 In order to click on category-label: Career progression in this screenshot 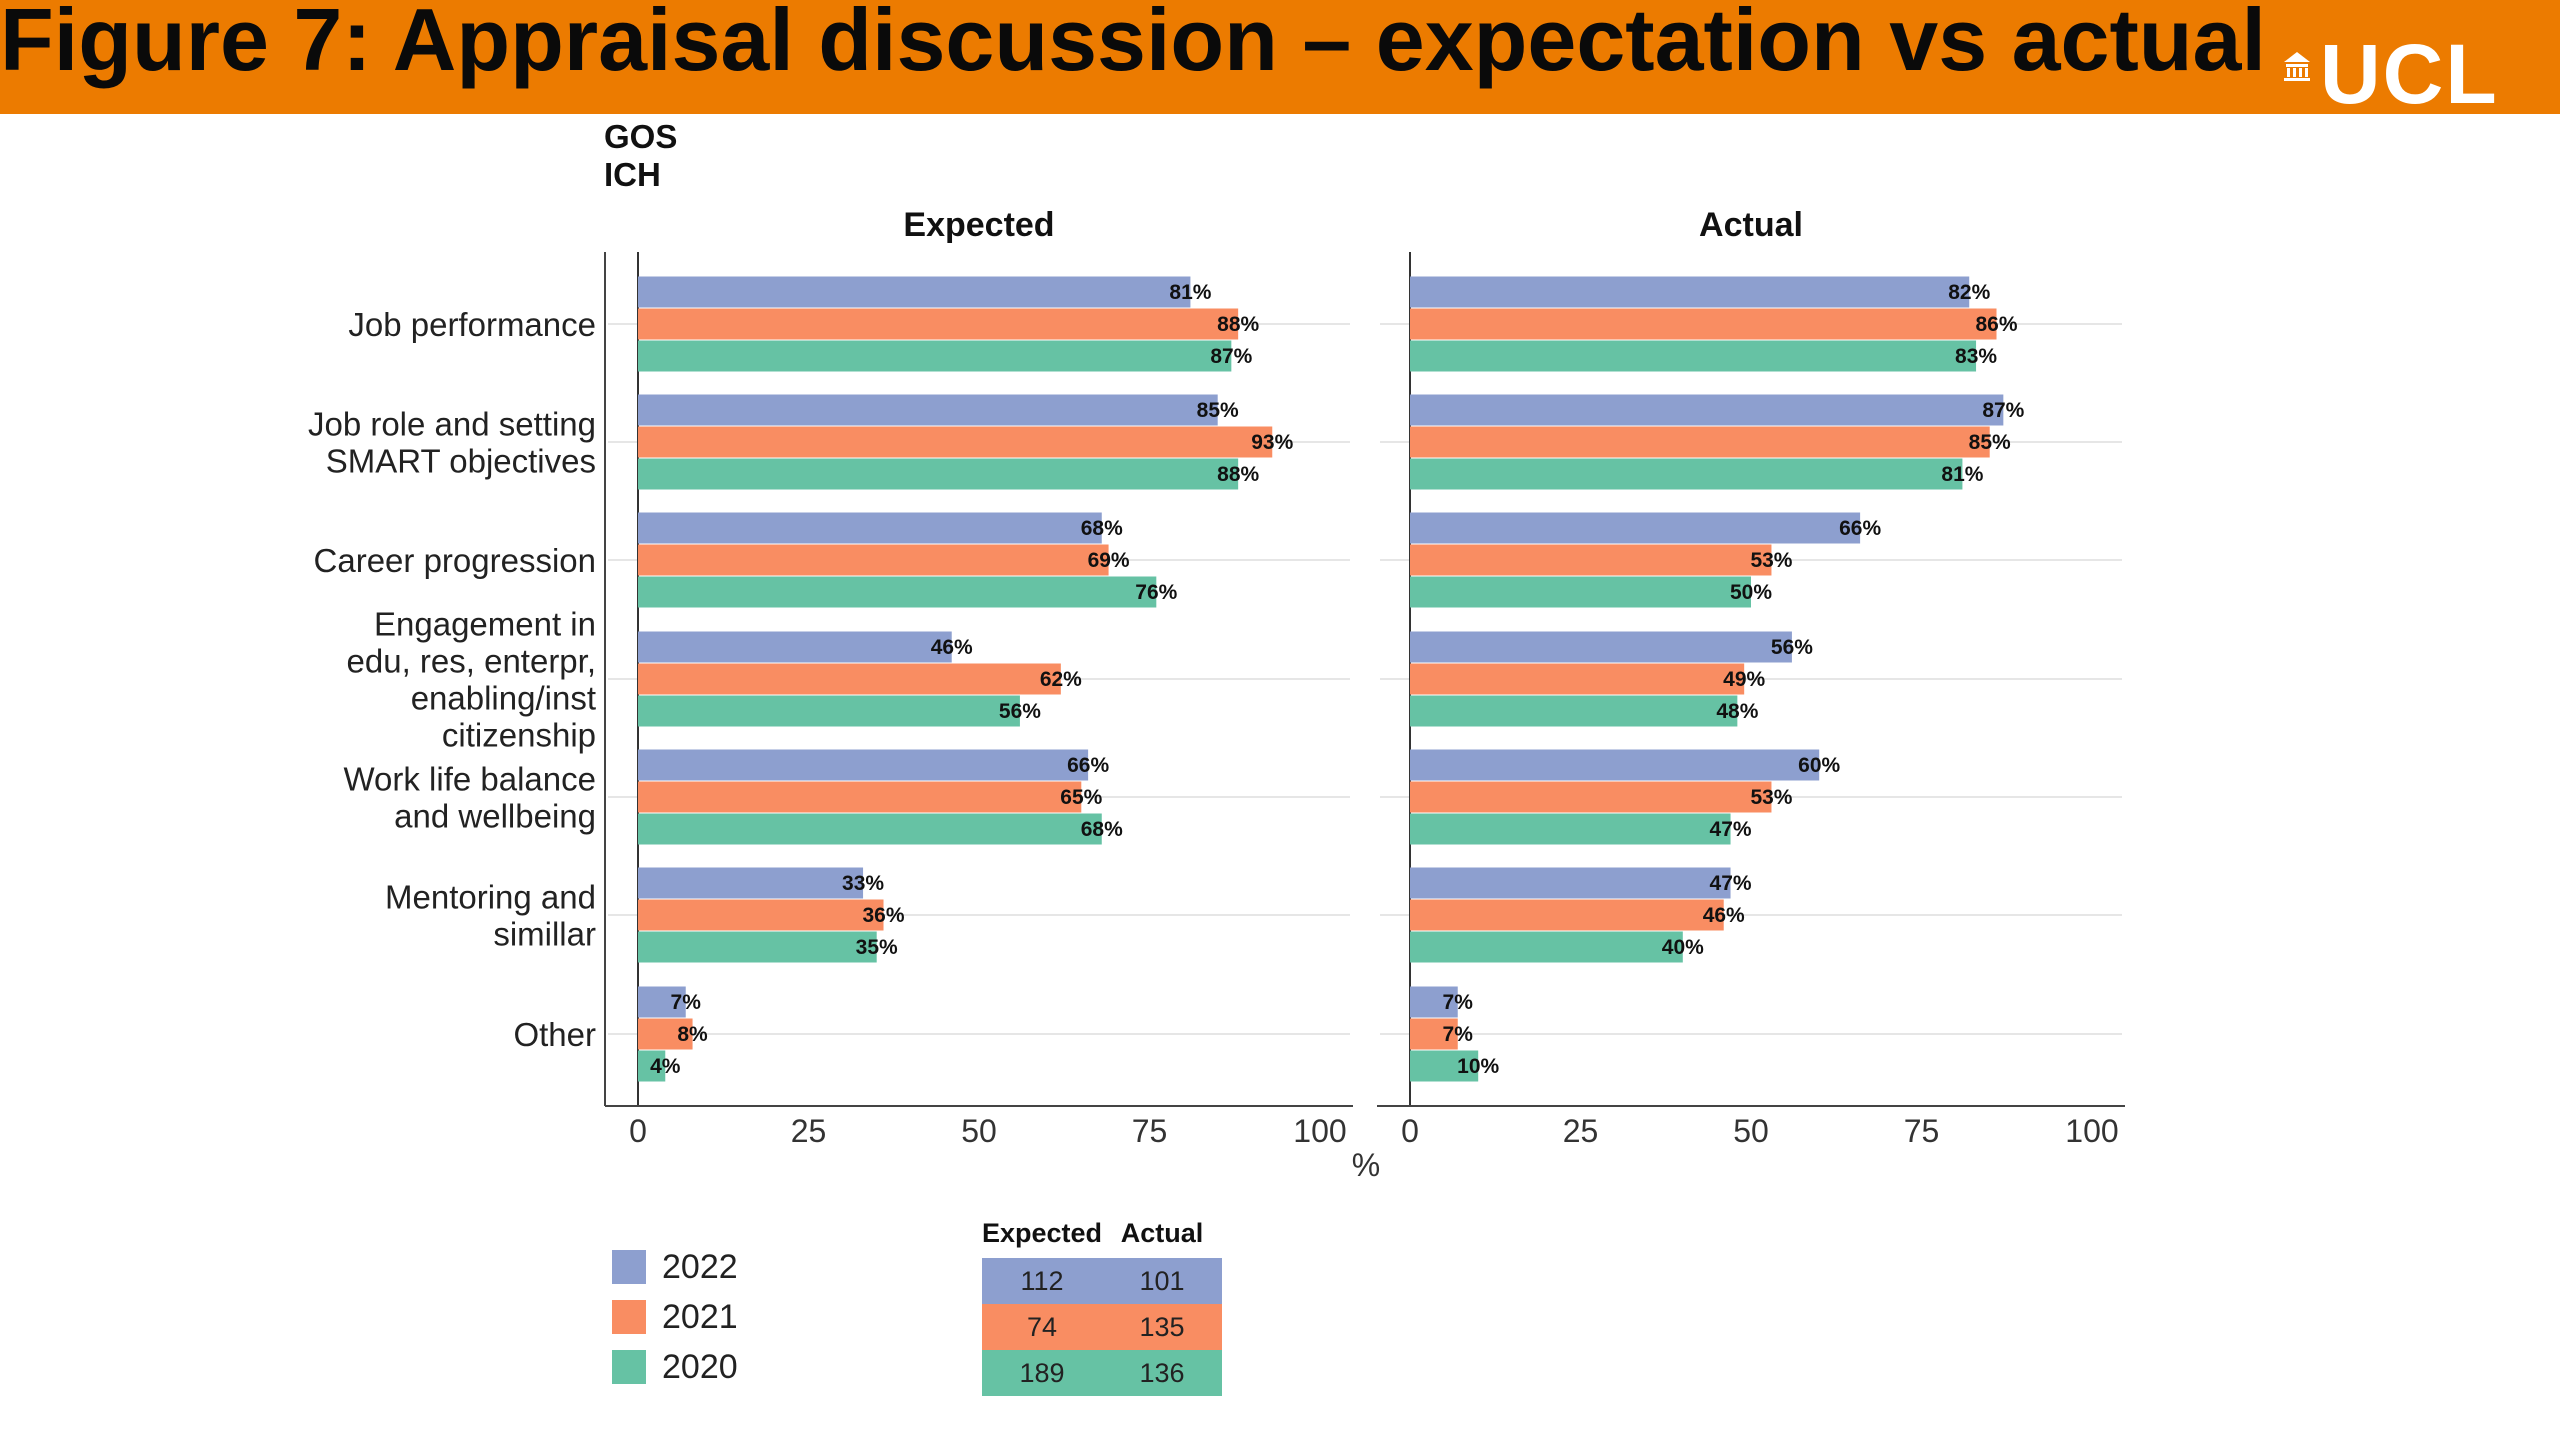, I will do `click(455, 560)`.